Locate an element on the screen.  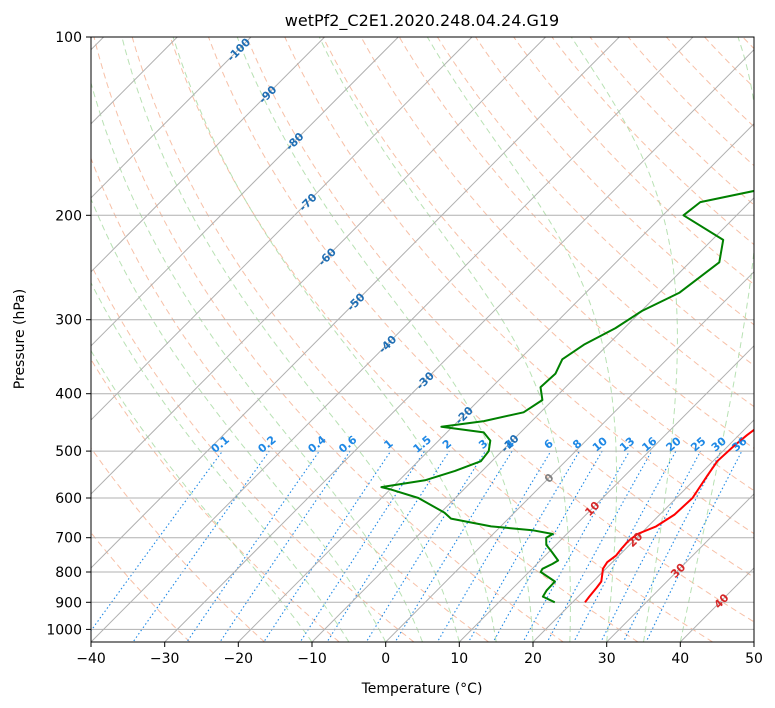
y-tick-label: 600 is located at coordinates (68, 499).